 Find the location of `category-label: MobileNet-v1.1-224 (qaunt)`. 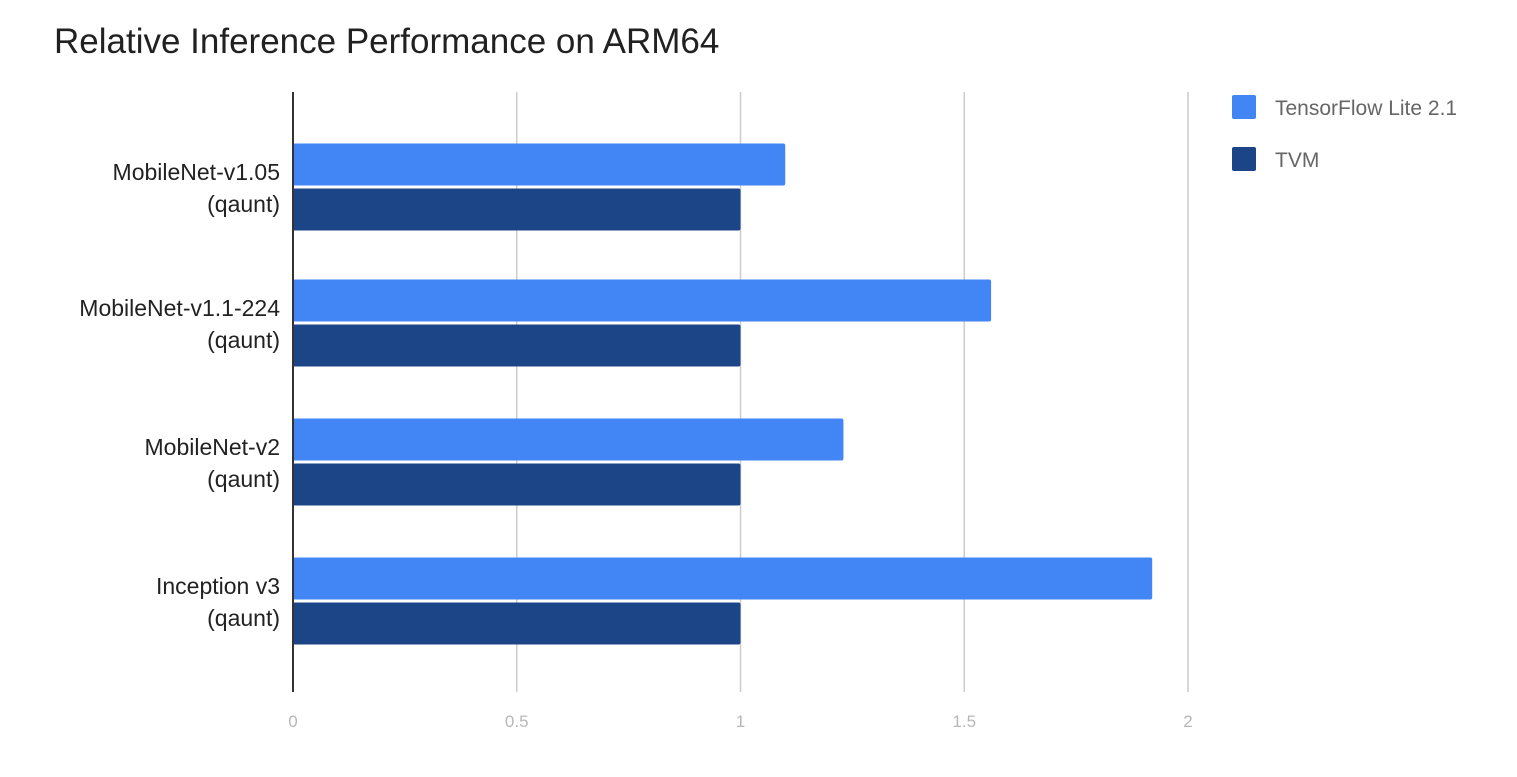

category-label: MobileNet-v1.1-224 (qaunt) is located at coordinates (179, 324).